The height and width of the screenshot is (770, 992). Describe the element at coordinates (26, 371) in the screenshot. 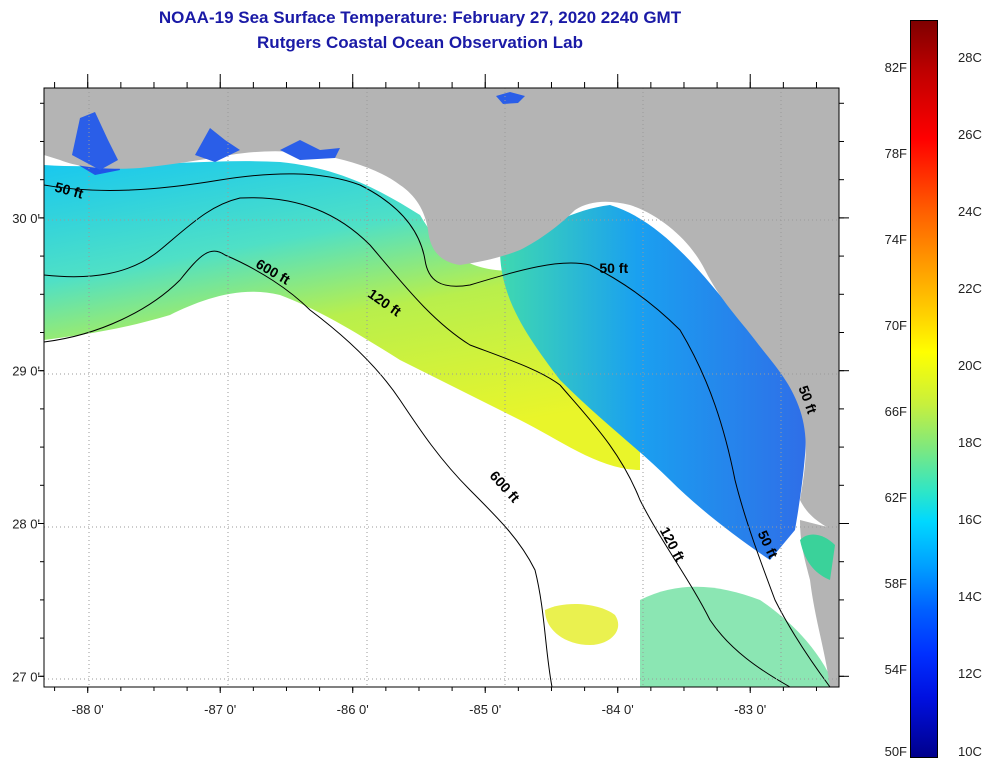

I see `lat-label: 29 0'` at that location.